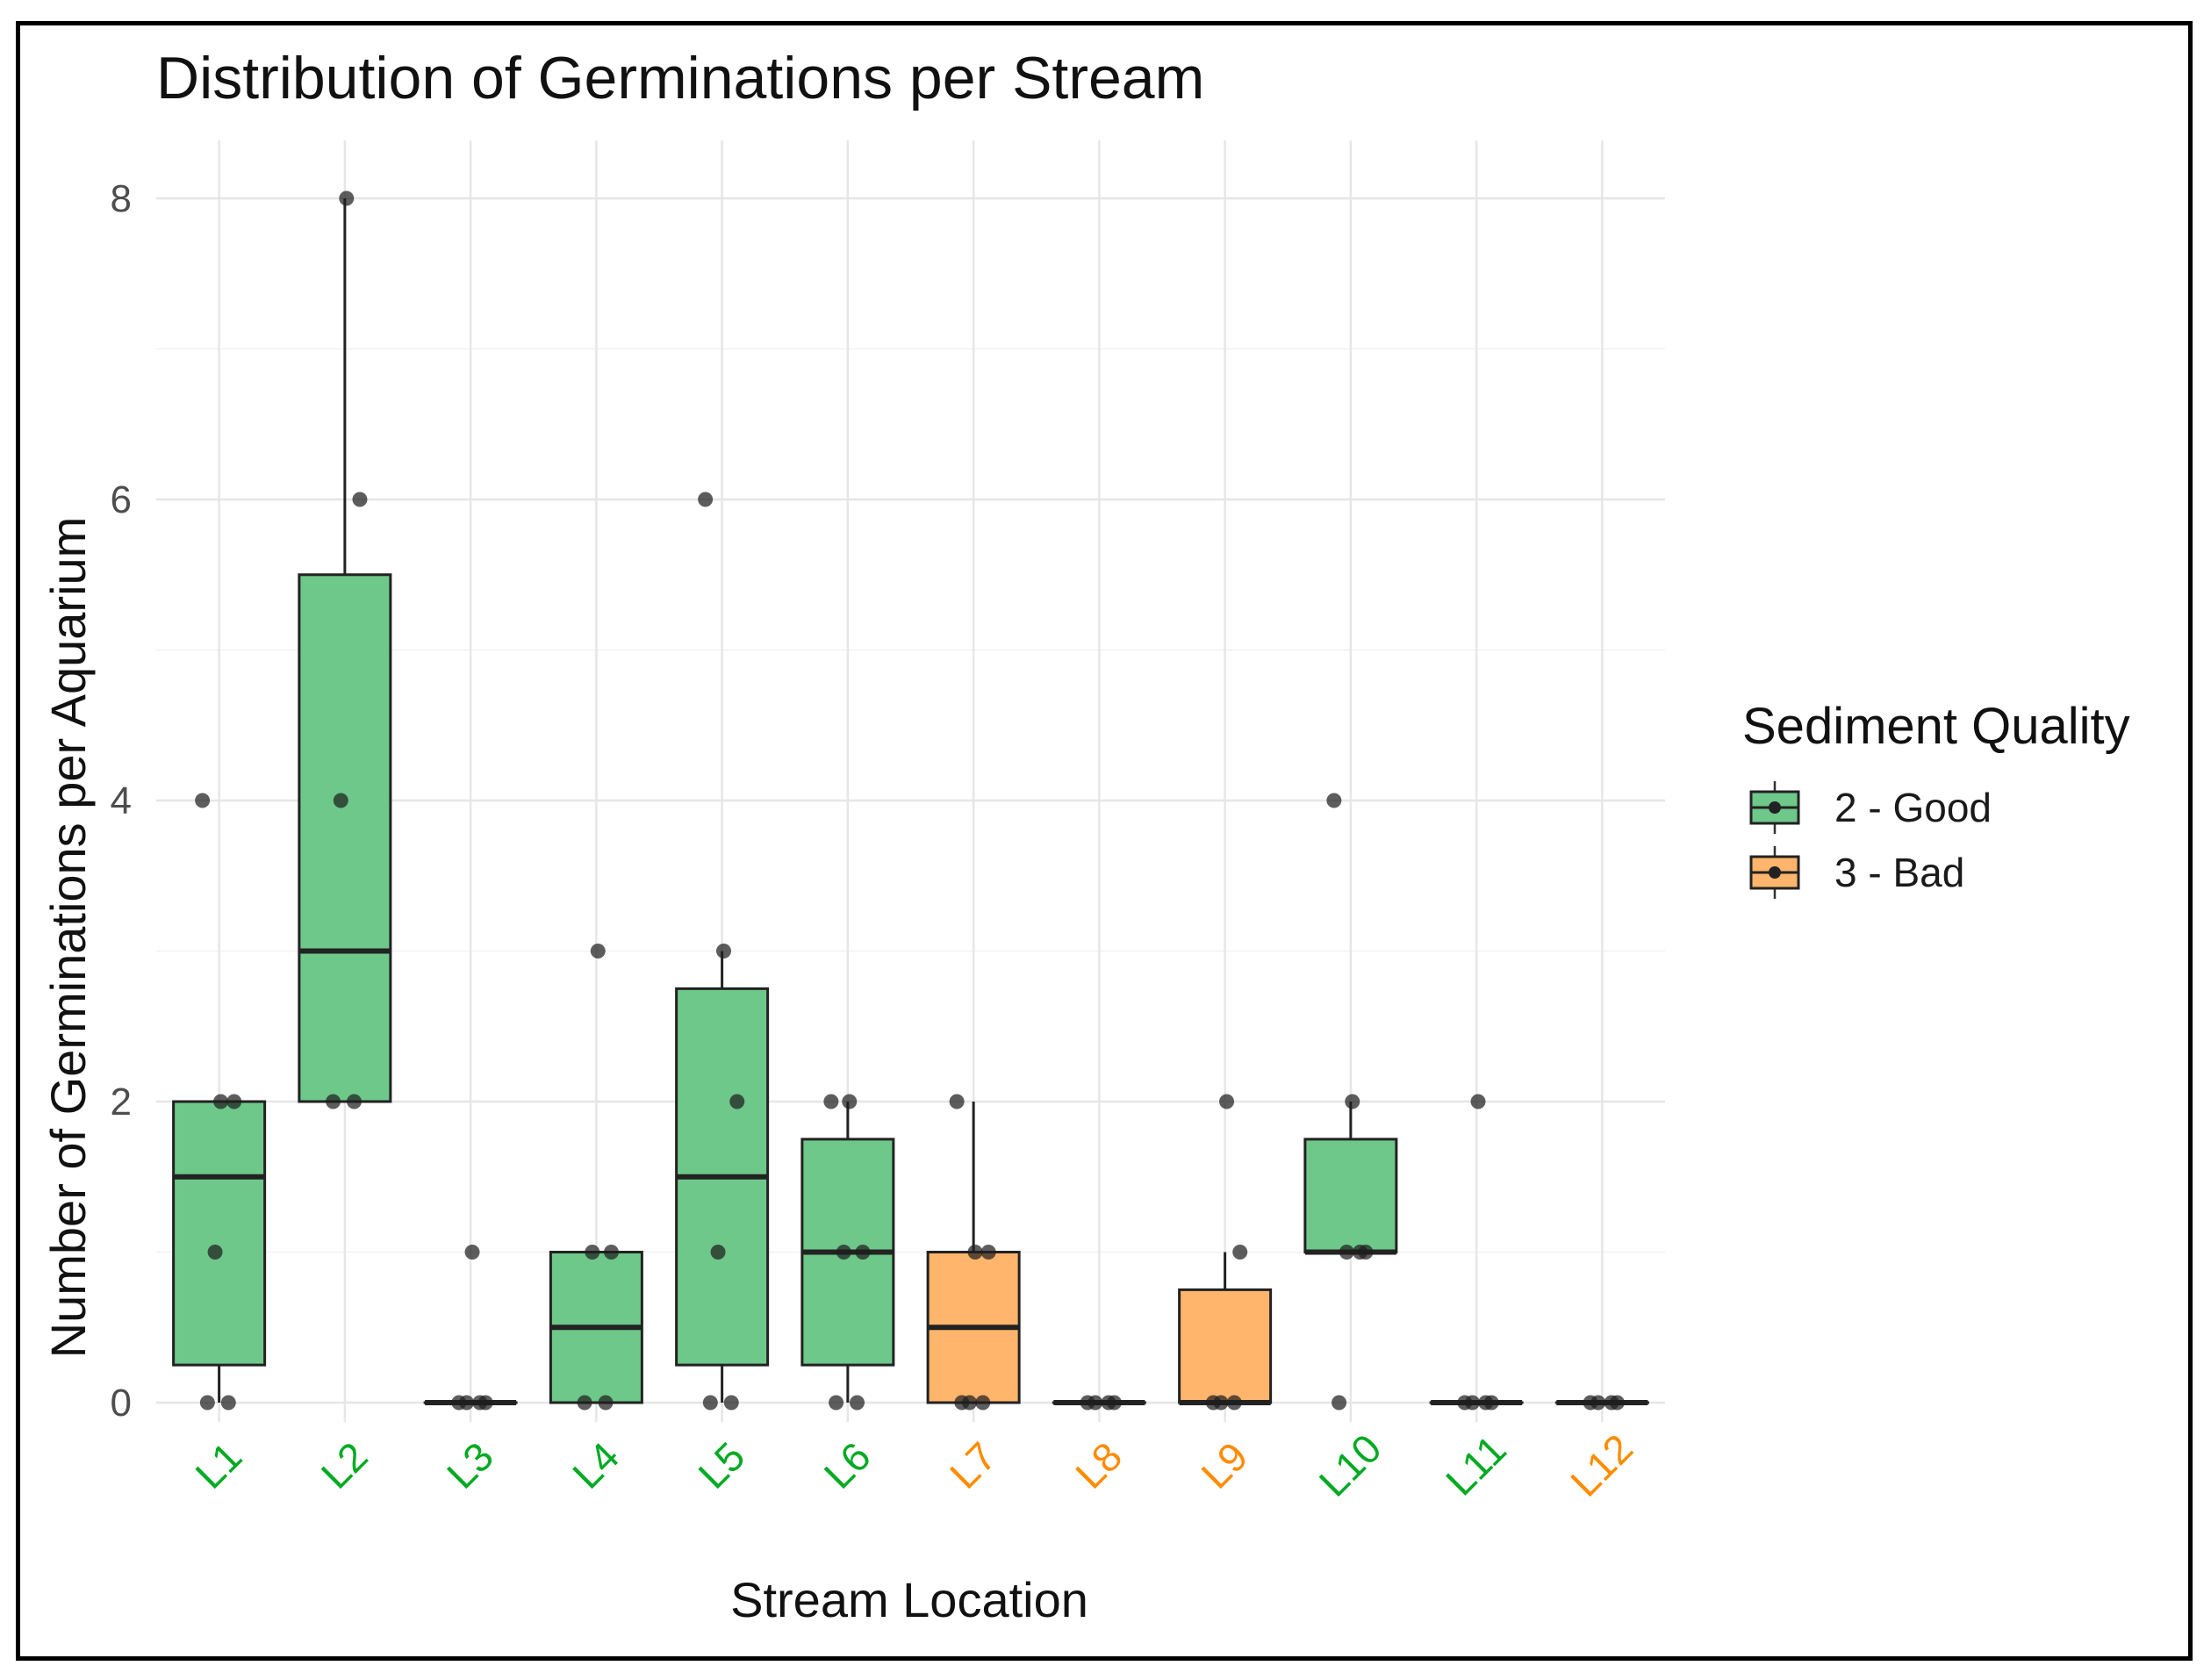 This screenshot has height=1680, width=2211. Describe the element at coordinates (1936, 726) in the screenshot. I see `legend-title: Sediment Quality` at that location.